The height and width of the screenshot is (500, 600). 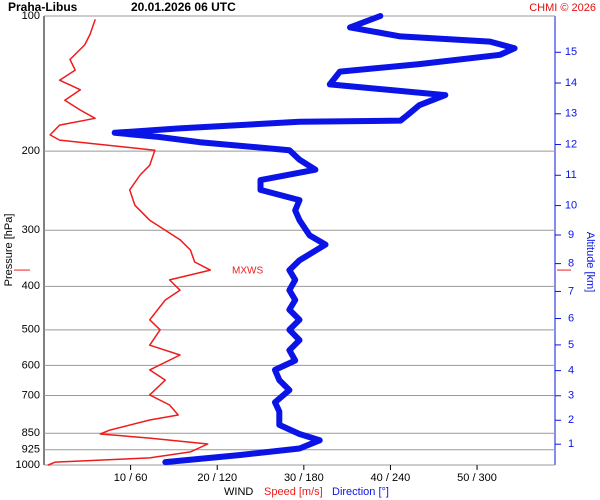 What do you see at coordinates (590, 262) in the screenshot?
I see `y2-axis-label: Altitude [km]` at bounding box center [590, 262].